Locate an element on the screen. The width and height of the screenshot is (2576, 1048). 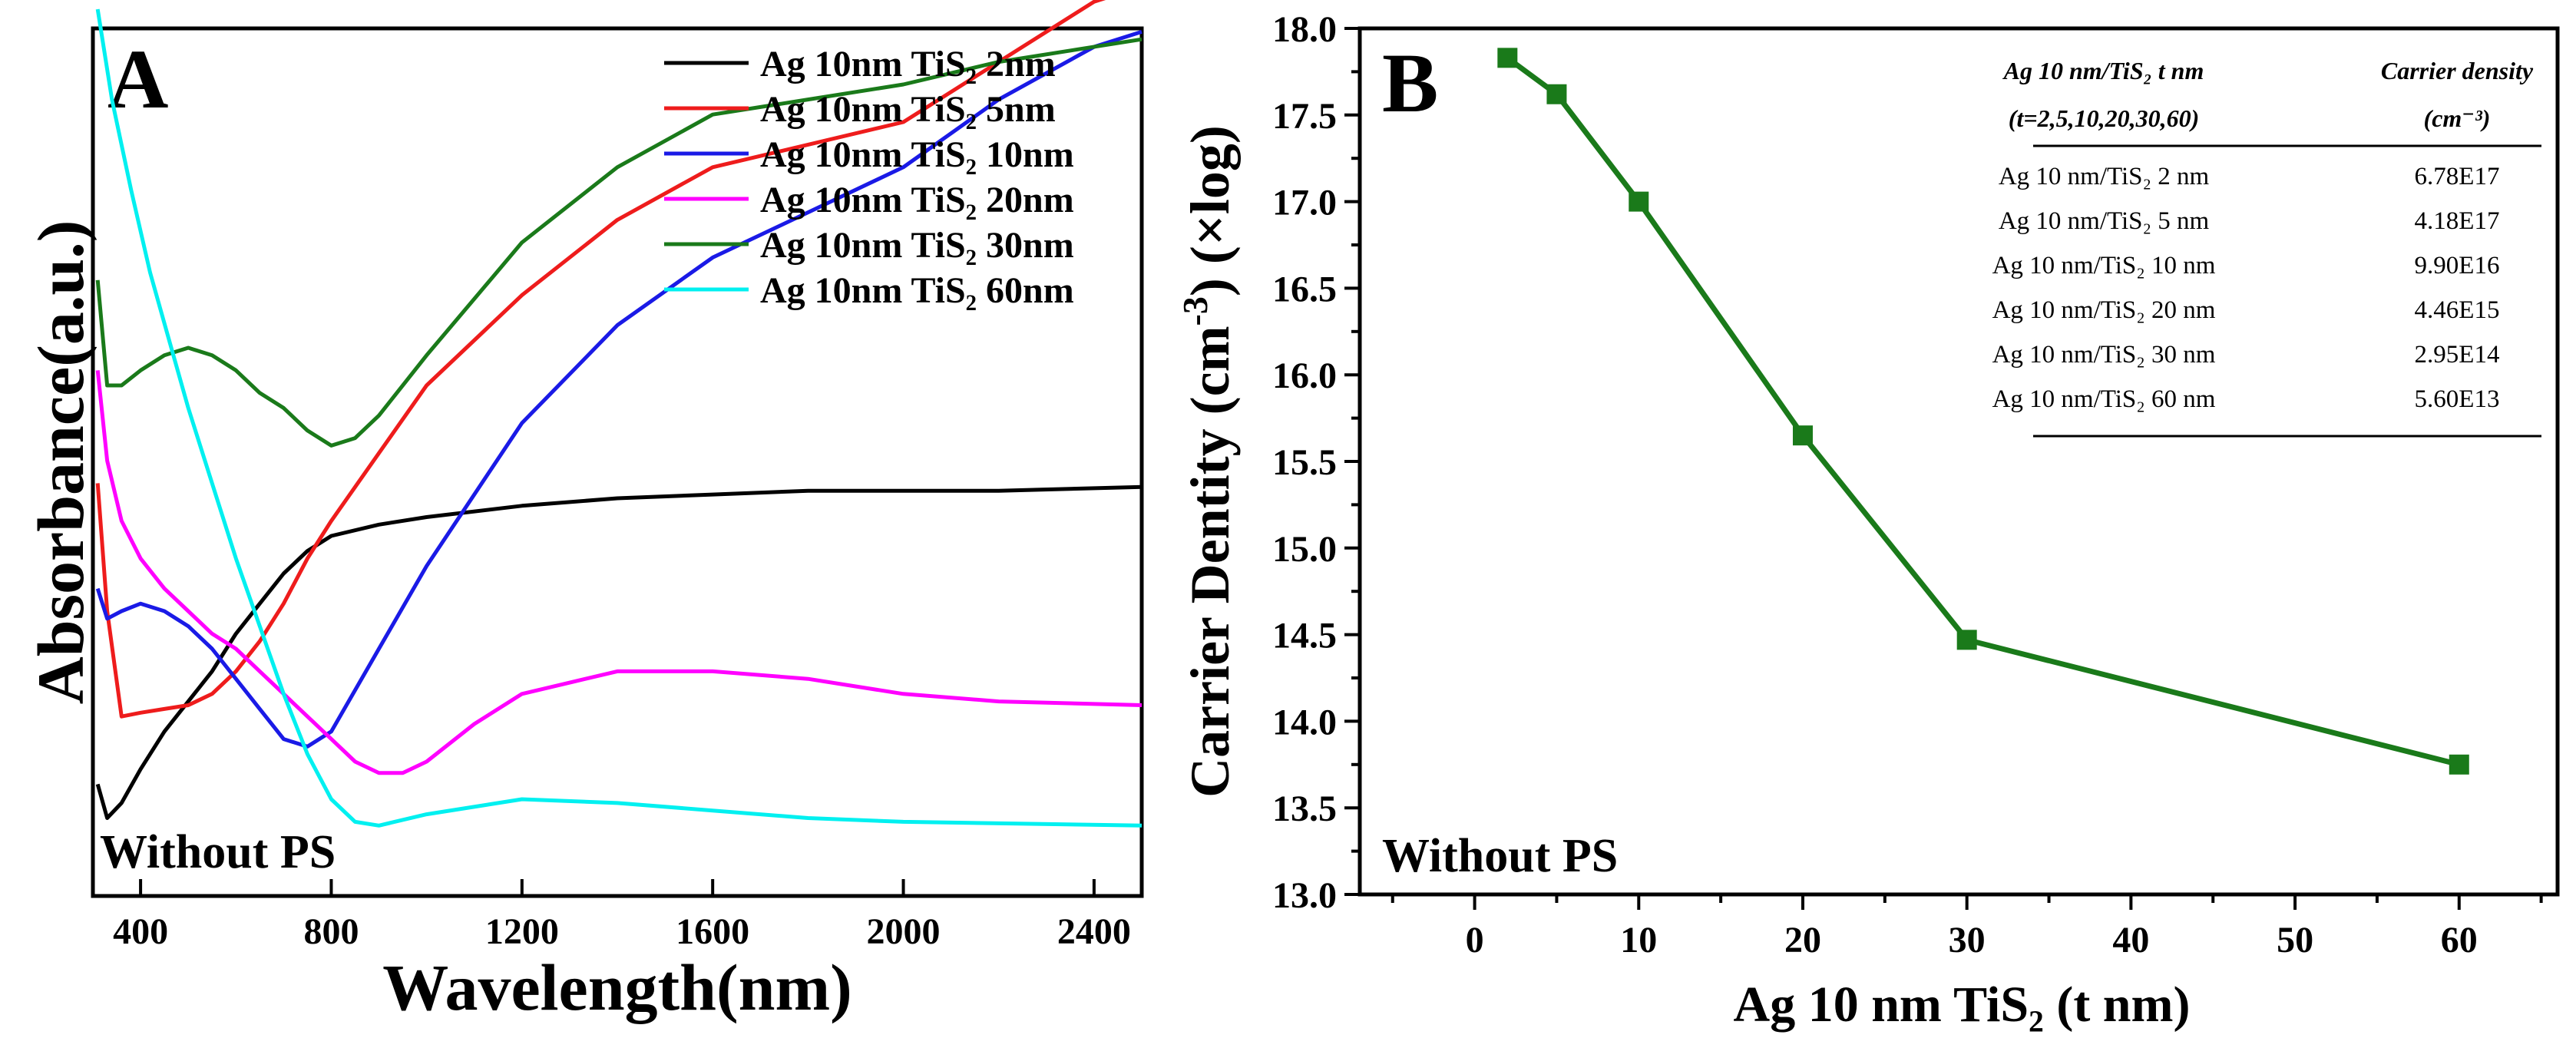
panel-b-y-tick-label: 17.0 is located at coordinates (1304, 203).